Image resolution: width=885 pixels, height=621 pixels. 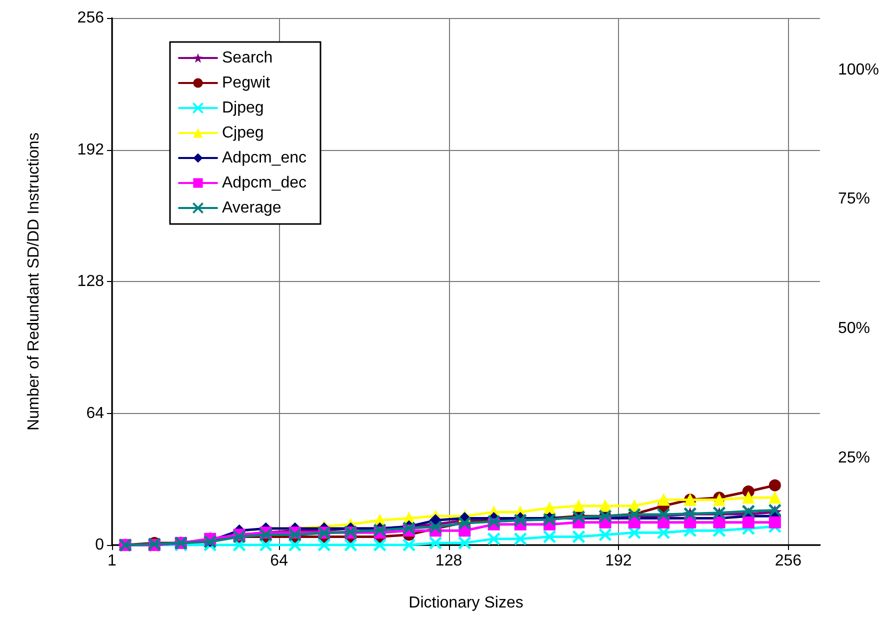 I want to click on y-tick-label: 192, so click(x=90, y=149).